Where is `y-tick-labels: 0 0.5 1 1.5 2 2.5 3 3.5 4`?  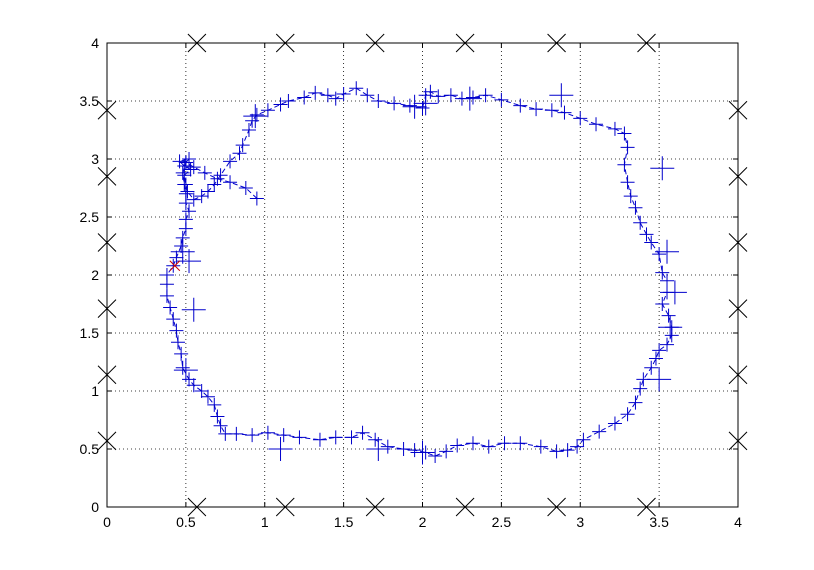 y-tick-labels: 0 0.5 1 1.5 2 2.5 3 3.5 4 is located at coordinates (90, 275).